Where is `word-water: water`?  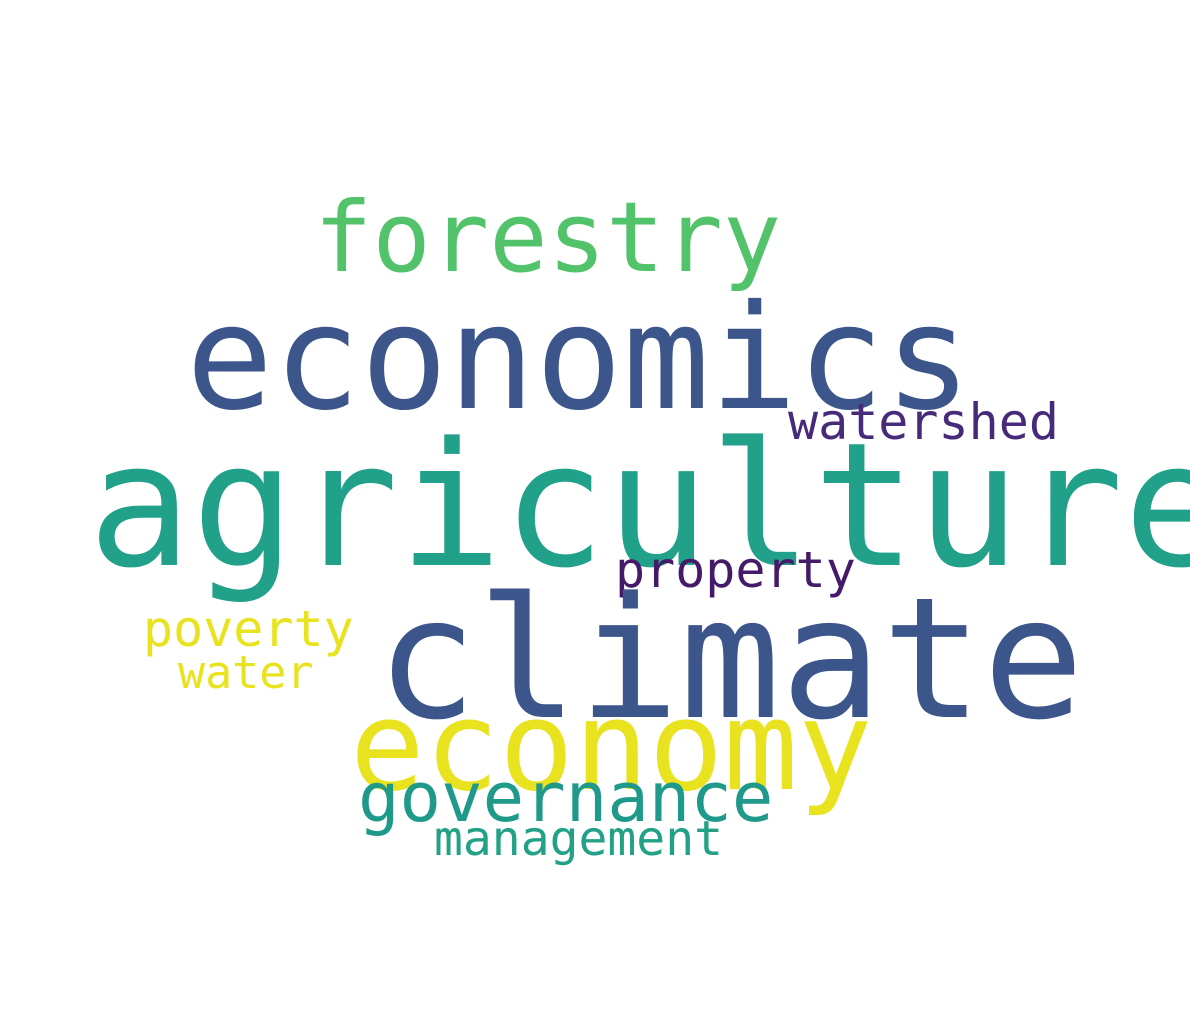 word-water: water is located at coordinates (246, 672).